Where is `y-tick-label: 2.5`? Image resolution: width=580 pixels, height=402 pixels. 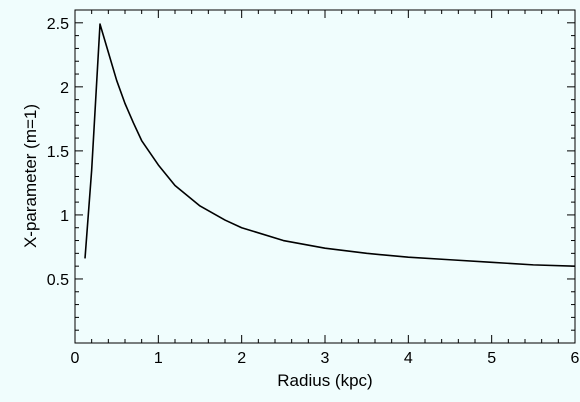 y-tick-label: 2.5 is located at coordinates (58, 24).